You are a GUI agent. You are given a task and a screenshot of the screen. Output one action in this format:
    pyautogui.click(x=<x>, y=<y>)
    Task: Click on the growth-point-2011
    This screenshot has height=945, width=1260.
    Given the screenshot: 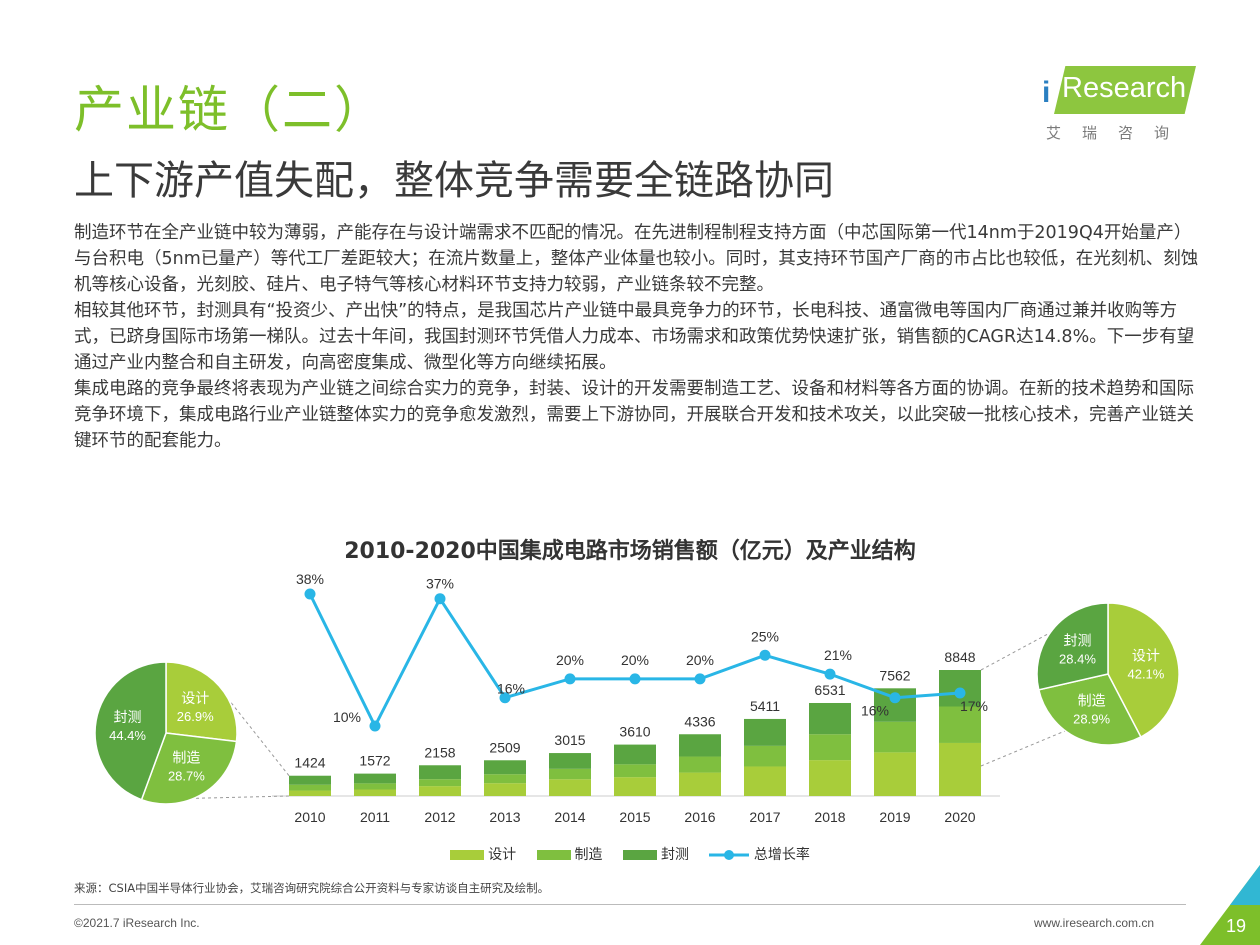 What is the action you would take?
    pyautogui.click(x=375, y=726)
    